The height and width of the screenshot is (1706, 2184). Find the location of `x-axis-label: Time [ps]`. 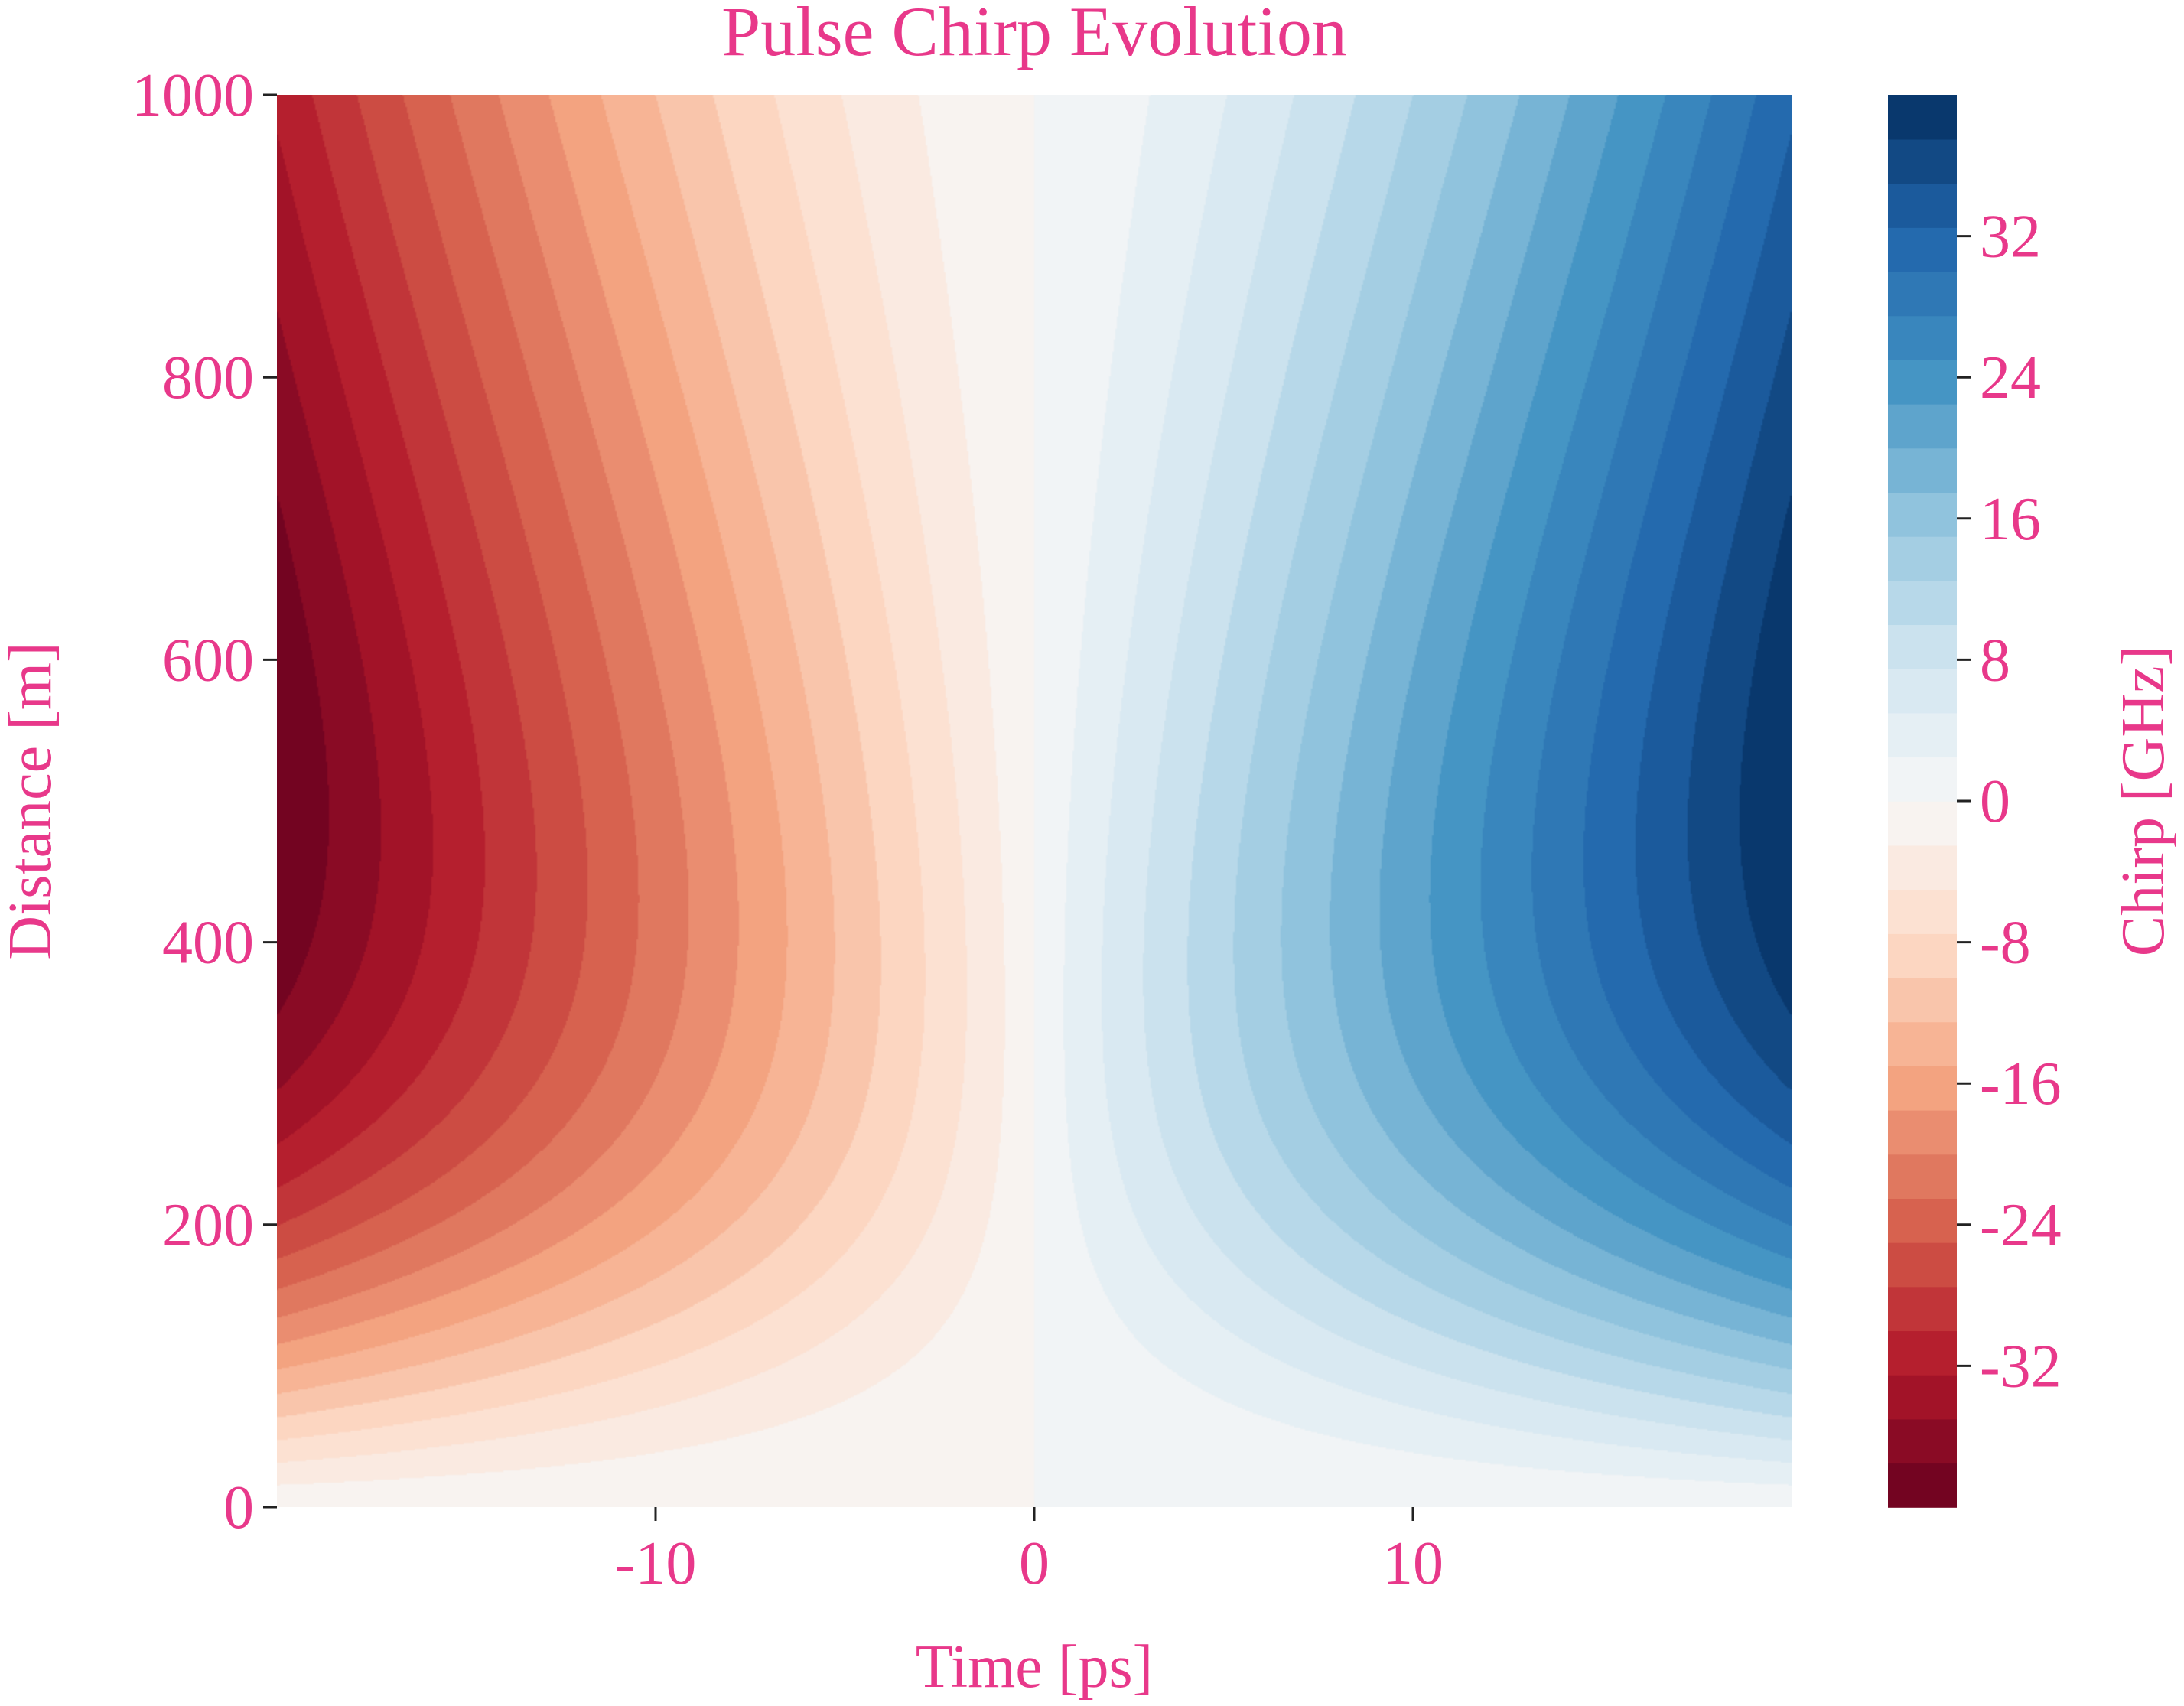

x-axis-label: Time [ps] is located at coordinates (1034, 1667).